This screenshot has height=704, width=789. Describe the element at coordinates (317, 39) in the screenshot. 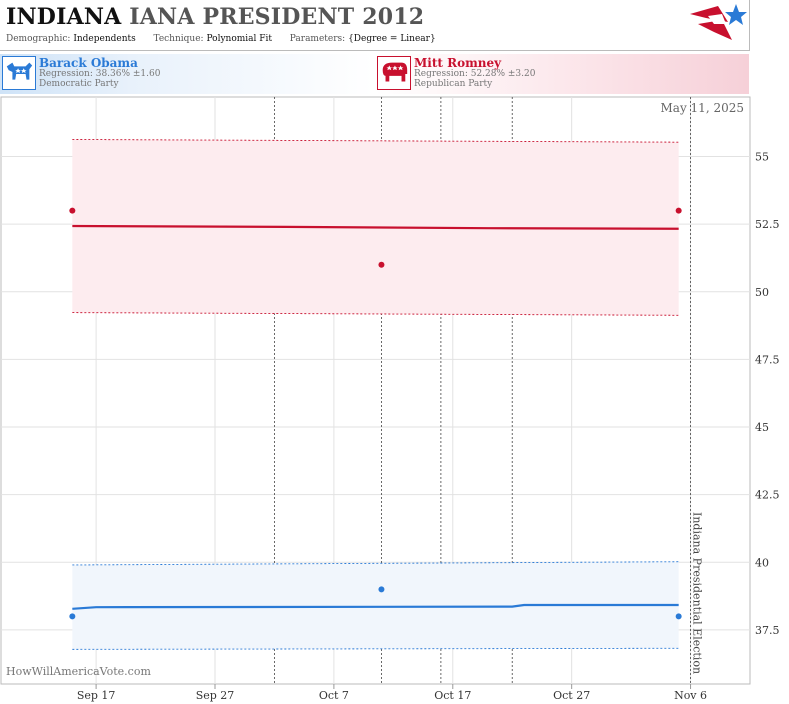

I see `parameters-label: Parameters:` at that location.